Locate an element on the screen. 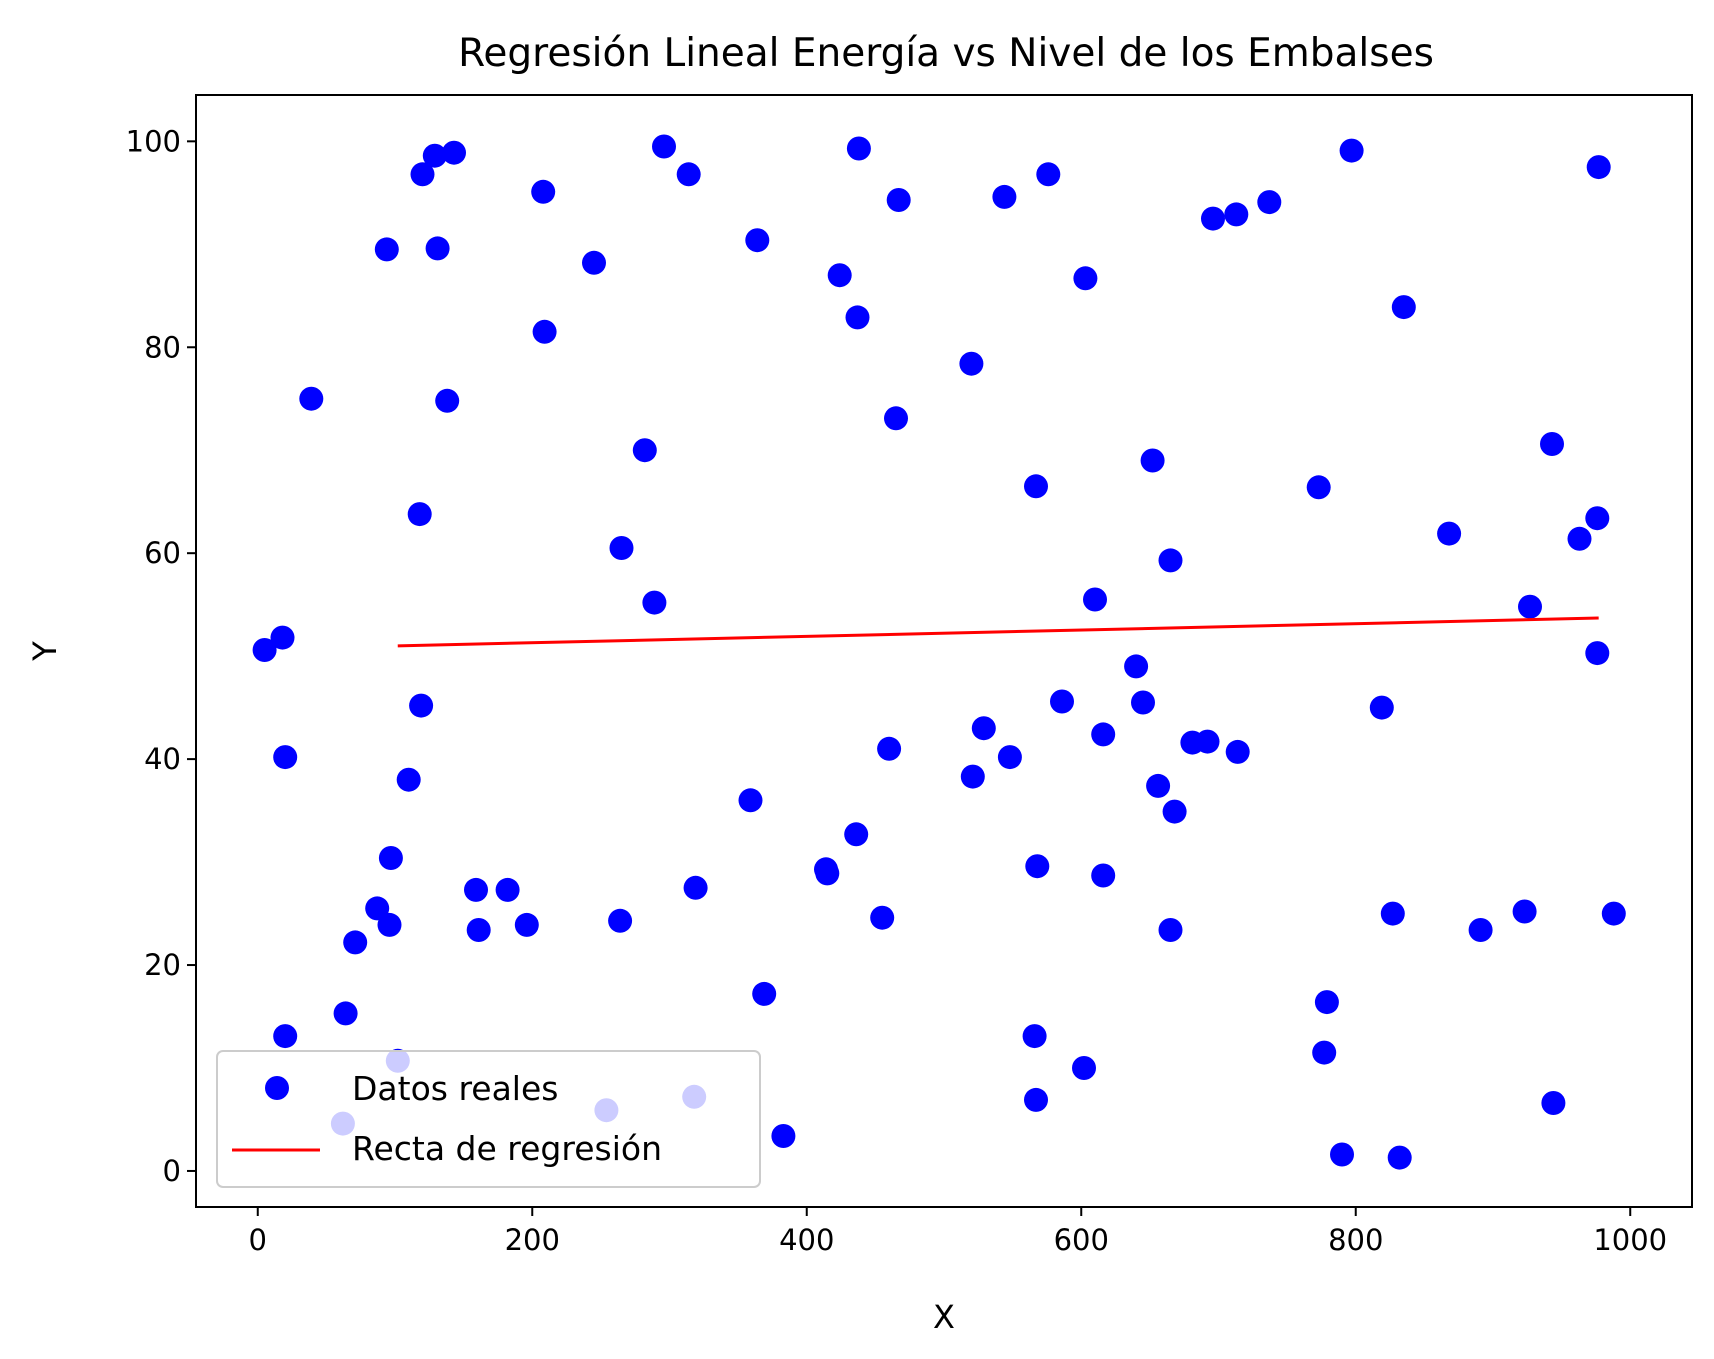 This screenshot has width=1714, height=1359. y-axis-label: Y is located at coordinates (45, 651).